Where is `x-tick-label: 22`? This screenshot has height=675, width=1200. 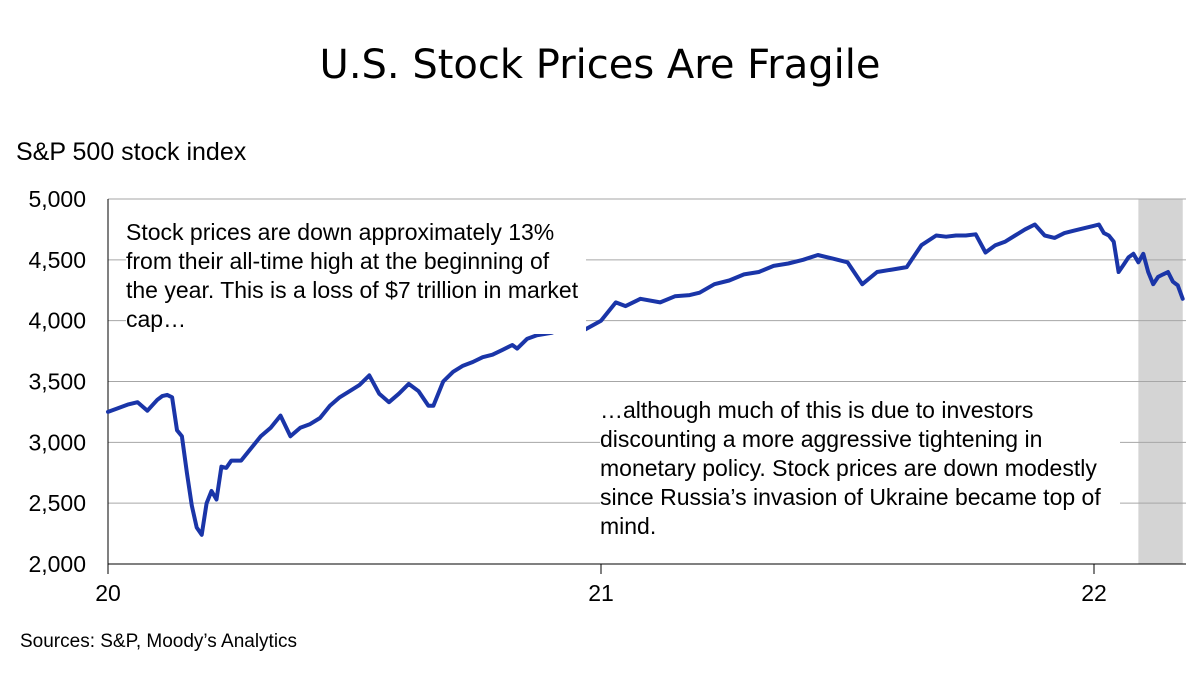
x-tick-label: 22 is located at coordinates (1094, 593).